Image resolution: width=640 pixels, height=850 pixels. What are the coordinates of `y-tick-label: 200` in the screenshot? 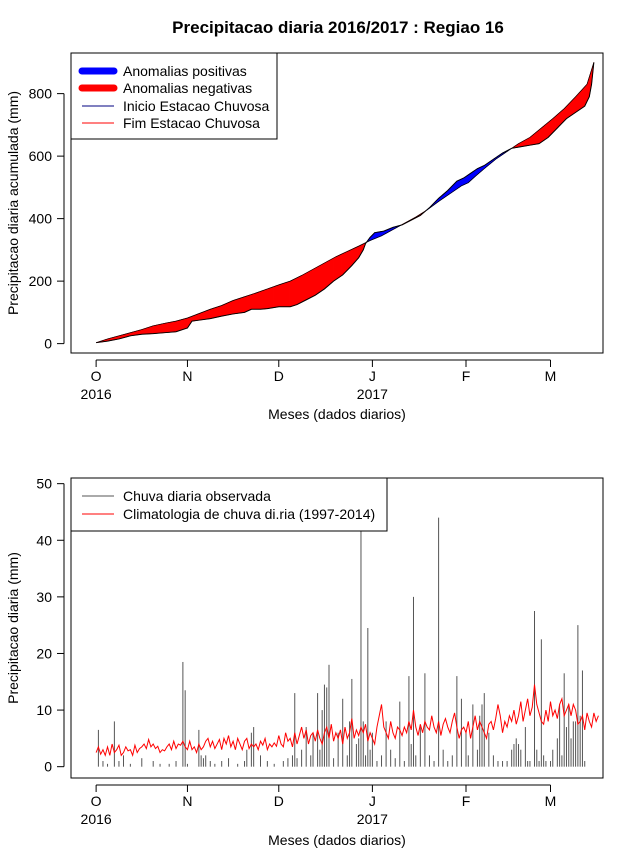 It's located at (41, 281).